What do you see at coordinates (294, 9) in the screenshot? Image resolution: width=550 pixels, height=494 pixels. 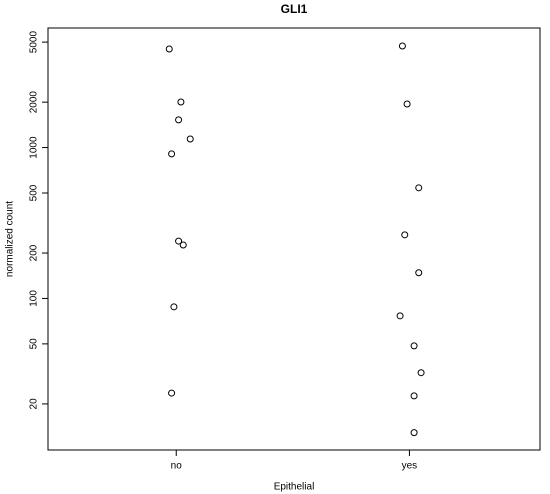 I see `chart-title: GLI1` at bounding box center [294, 9].